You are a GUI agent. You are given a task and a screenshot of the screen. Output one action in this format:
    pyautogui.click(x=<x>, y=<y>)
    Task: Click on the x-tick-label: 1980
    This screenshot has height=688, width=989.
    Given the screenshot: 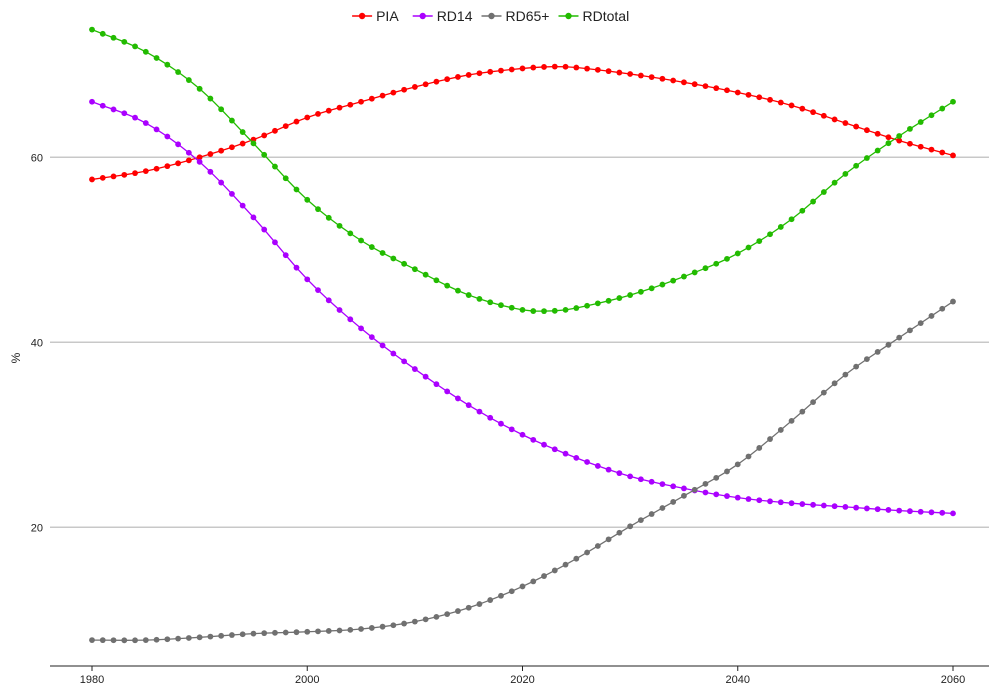 What is the action you would take?
    pyautogui.click(x=92, y=680)
    